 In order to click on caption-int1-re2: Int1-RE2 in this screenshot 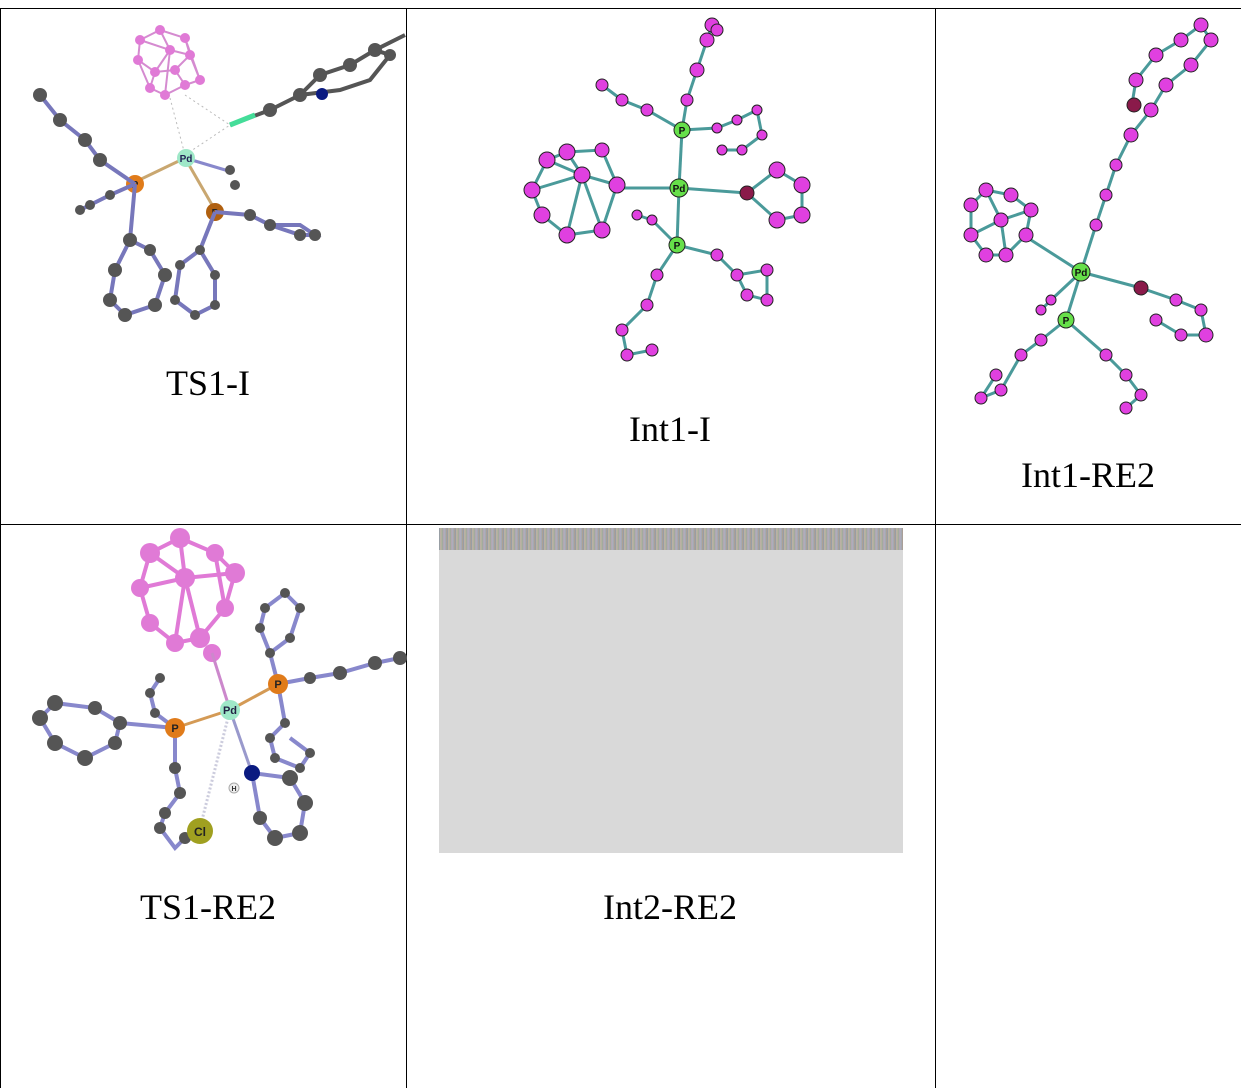, I will do `click(1088, 475)`.